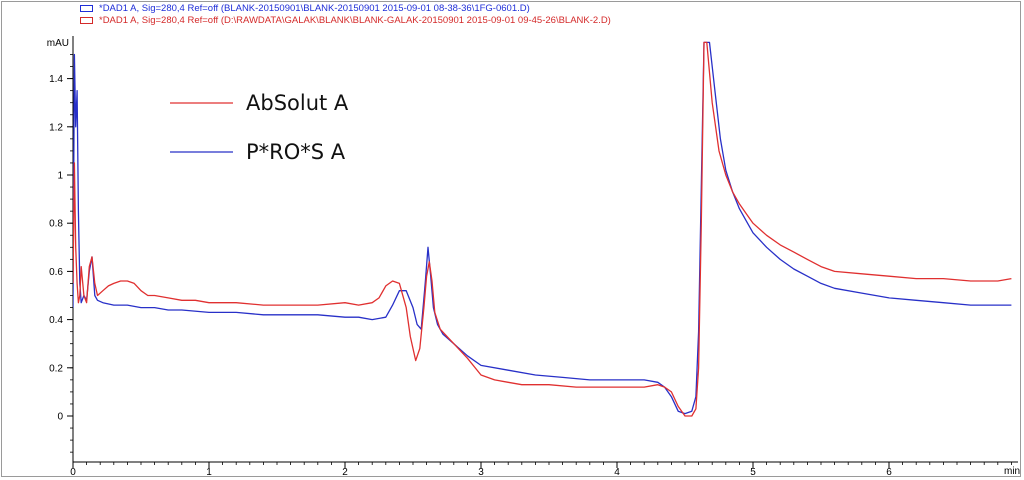  What do you see at coordinates (73, 472) in the screenshot?
I see `x-tick-label: 0` at bounding box center [73, 472].